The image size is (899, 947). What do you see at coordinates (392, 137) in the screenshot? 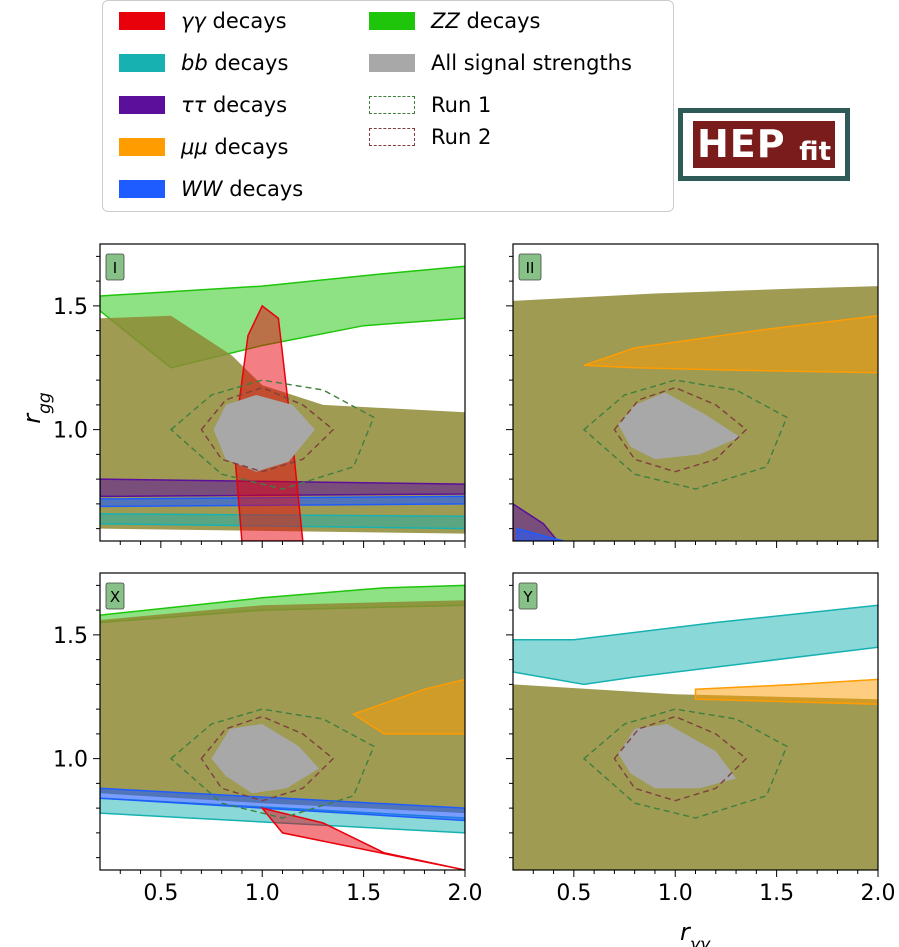
I see `legend-swatch-run2` at bounding box center [392, 137].